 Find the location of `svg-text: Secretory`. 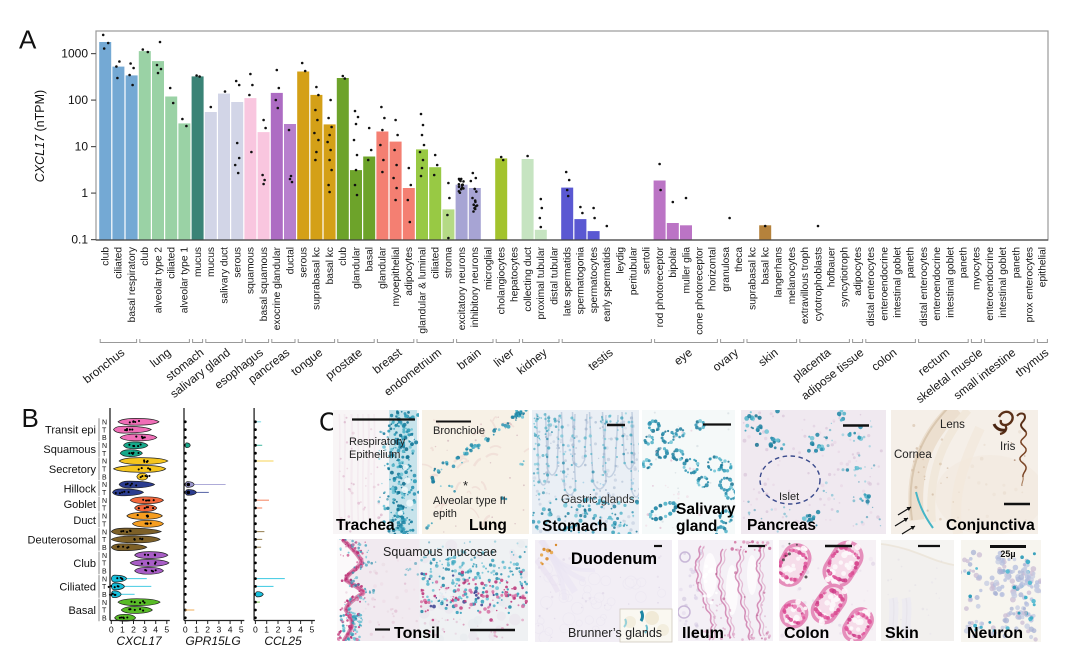

svg-text: Secretory is located at coordinates (73, 470).